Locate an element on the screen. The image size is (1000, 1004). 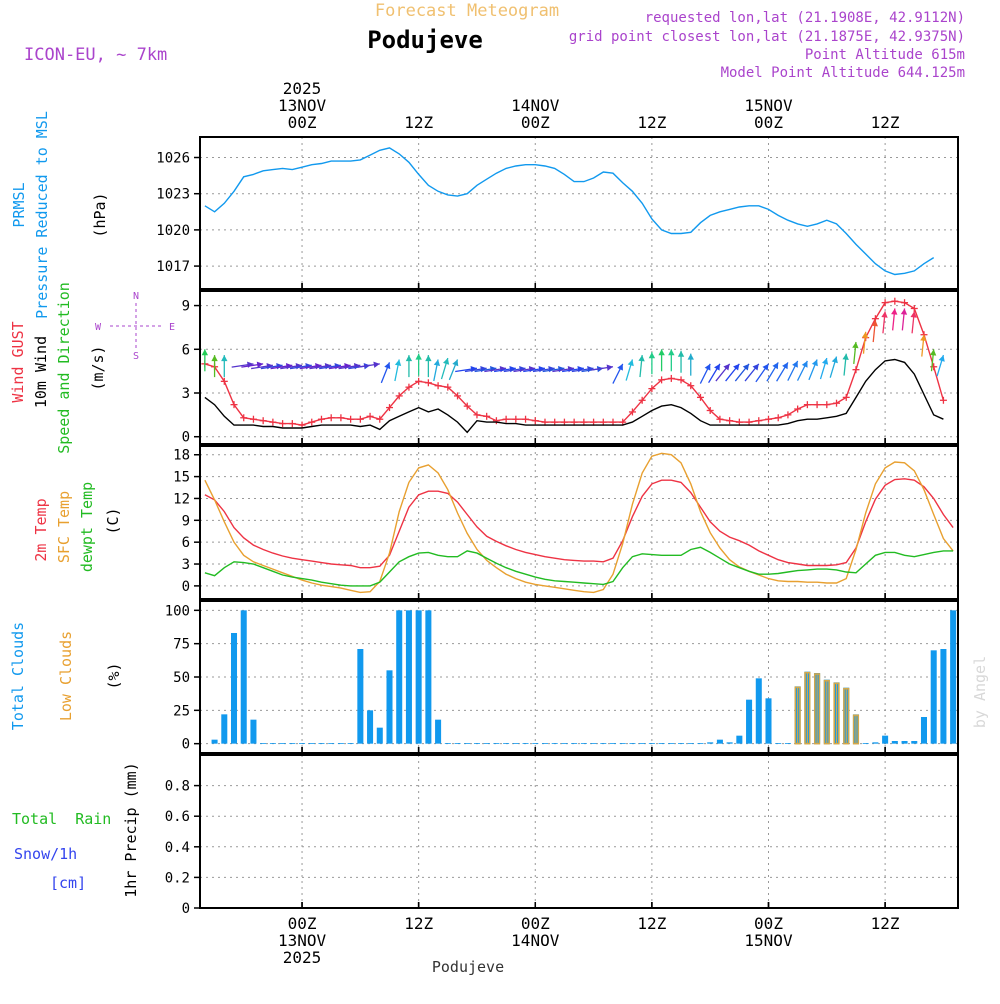
y-tick-label: 9 is located at coordinates (186, 521).